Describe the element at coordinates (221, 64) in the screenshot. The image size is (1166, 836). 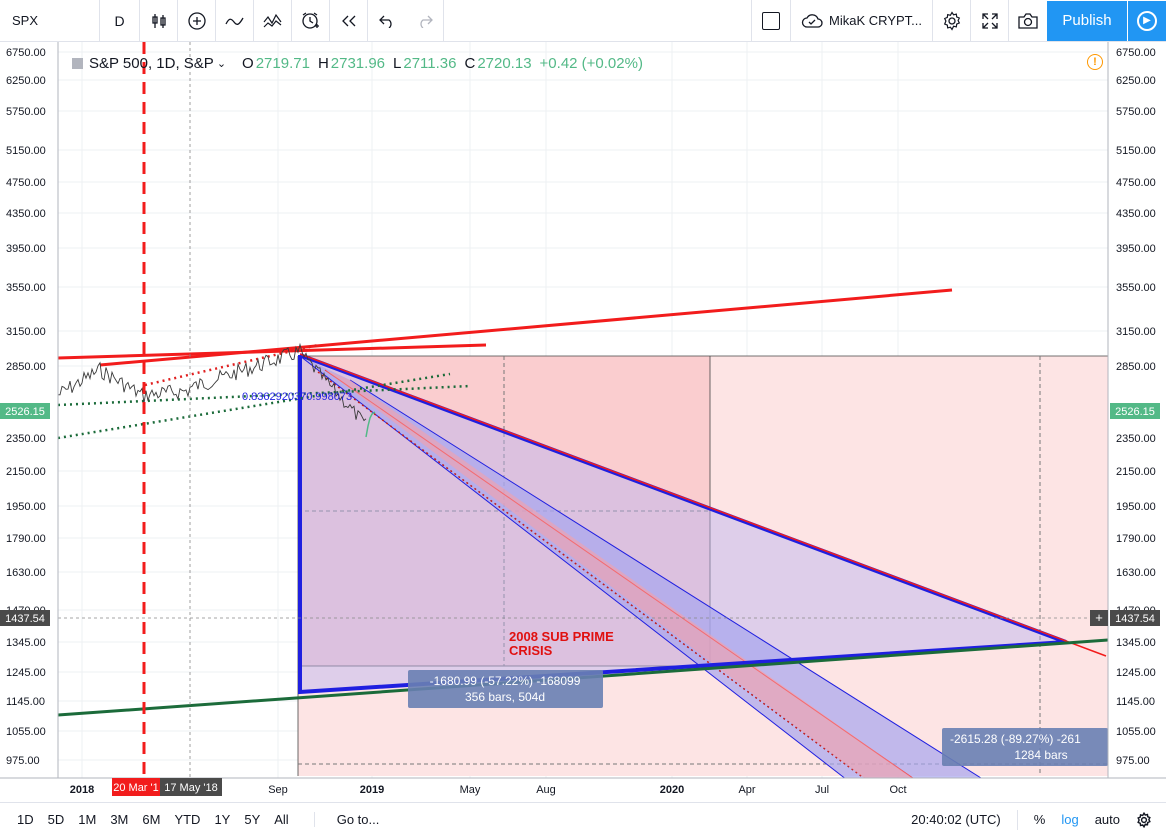
I see `chevron-down-icon: ⌄` at that location.